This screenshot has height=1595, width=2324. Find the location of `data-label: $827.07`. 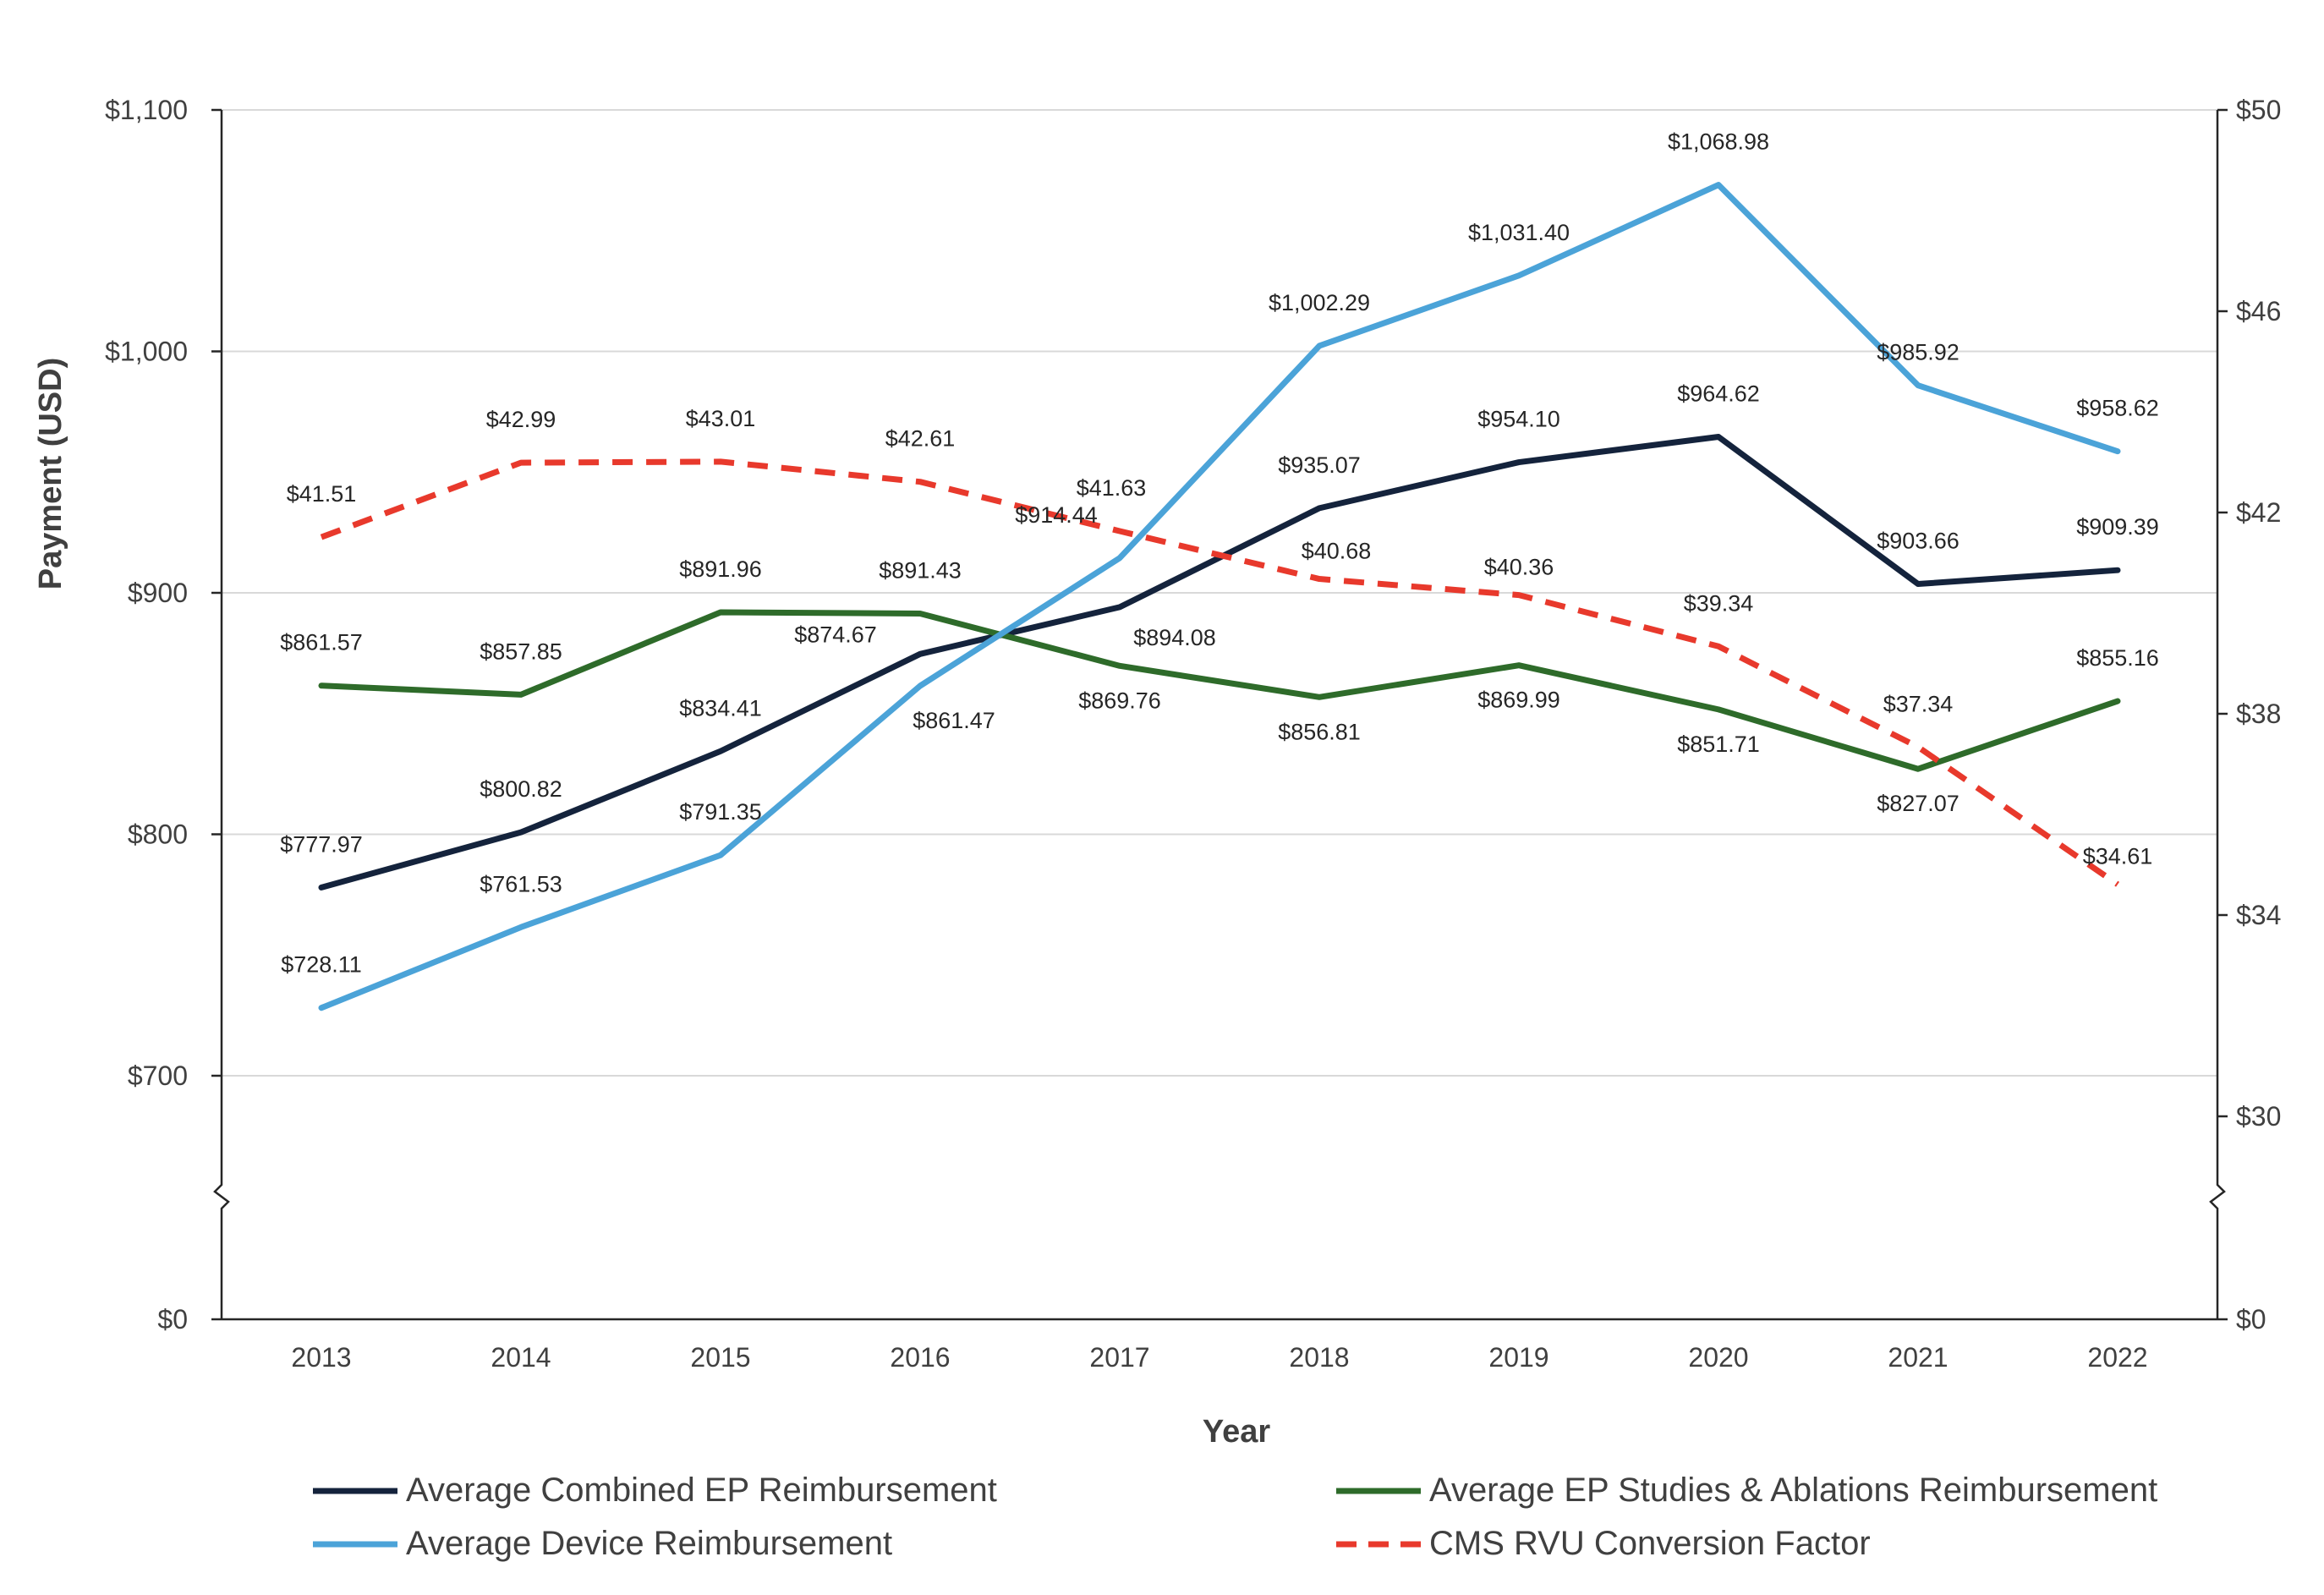

data-label: $827.07 is located at coordinates (1918, 803).